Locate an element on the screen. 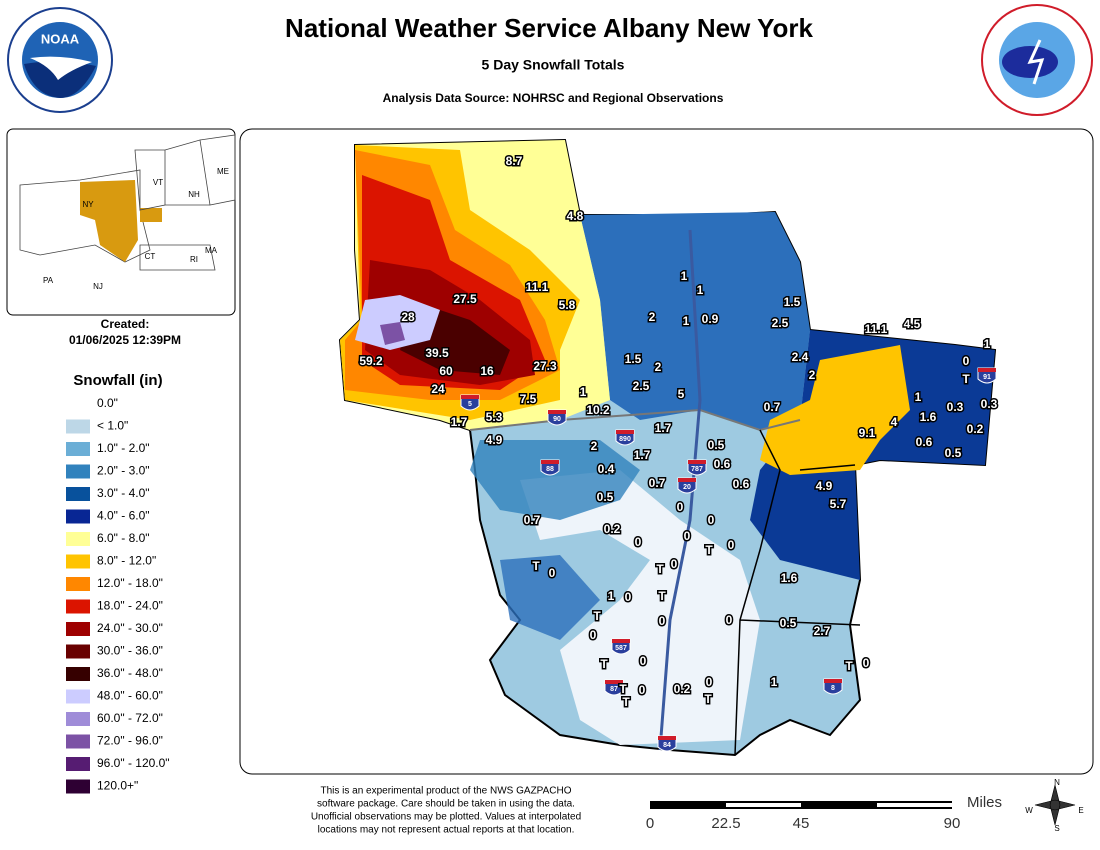 The width and height of the screenshot is (1100, 850). legend-title: Snowfall (in) is located at coordinates (117, 380).